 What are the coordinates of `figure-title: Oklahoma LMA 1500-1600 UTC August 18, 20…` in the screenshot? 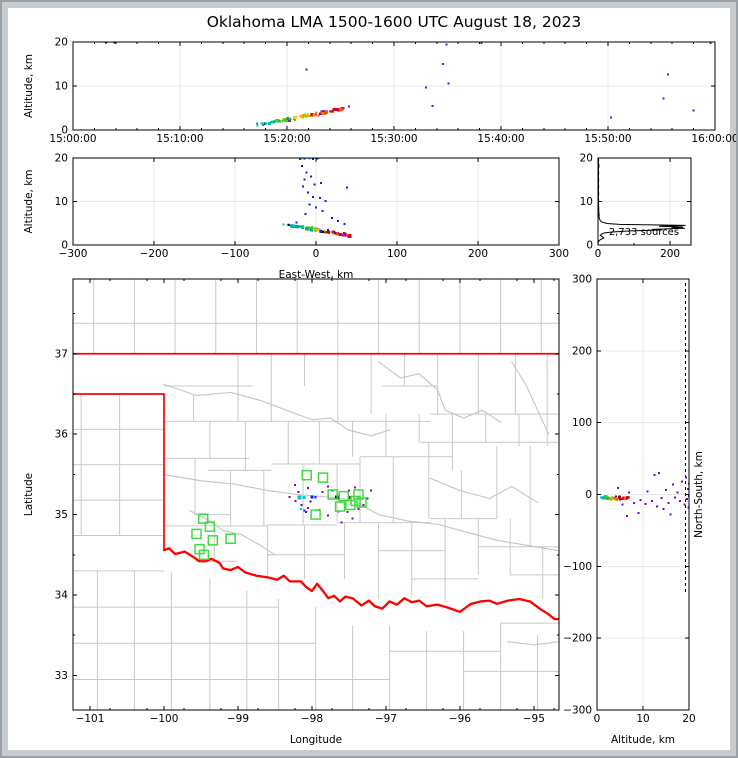 It's located at (394, 22).